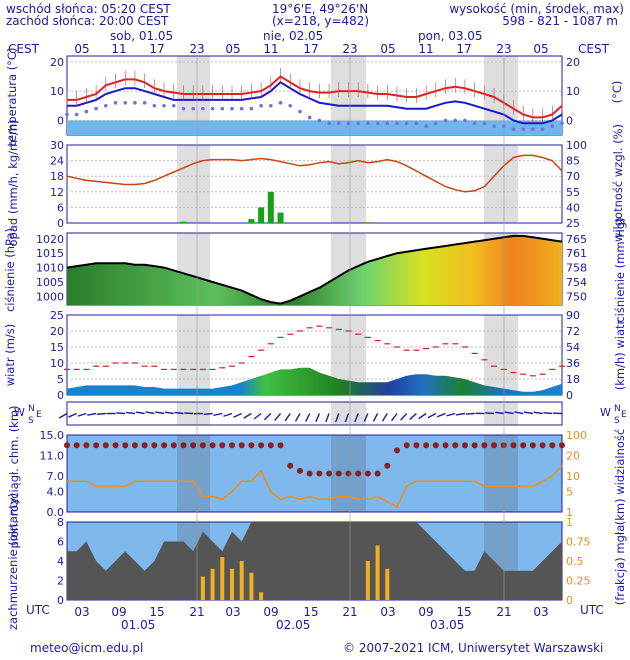 Image resolution: width=630 pixels, height=660 pixels. Describe the element at coordinates (118, 612) in the screenshot. I see `bottom-hour-label: 09` at that location.